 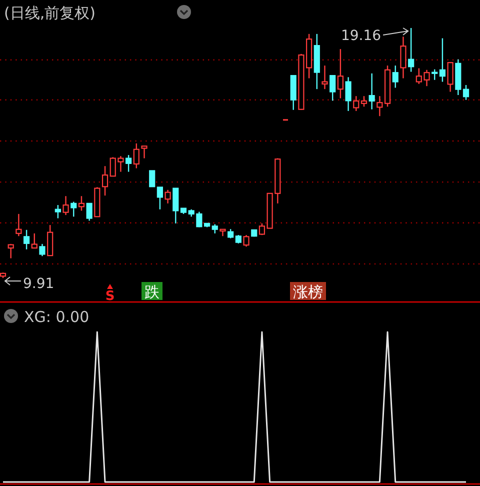 I want to click on text: 跌, so click(x=152, y=292).